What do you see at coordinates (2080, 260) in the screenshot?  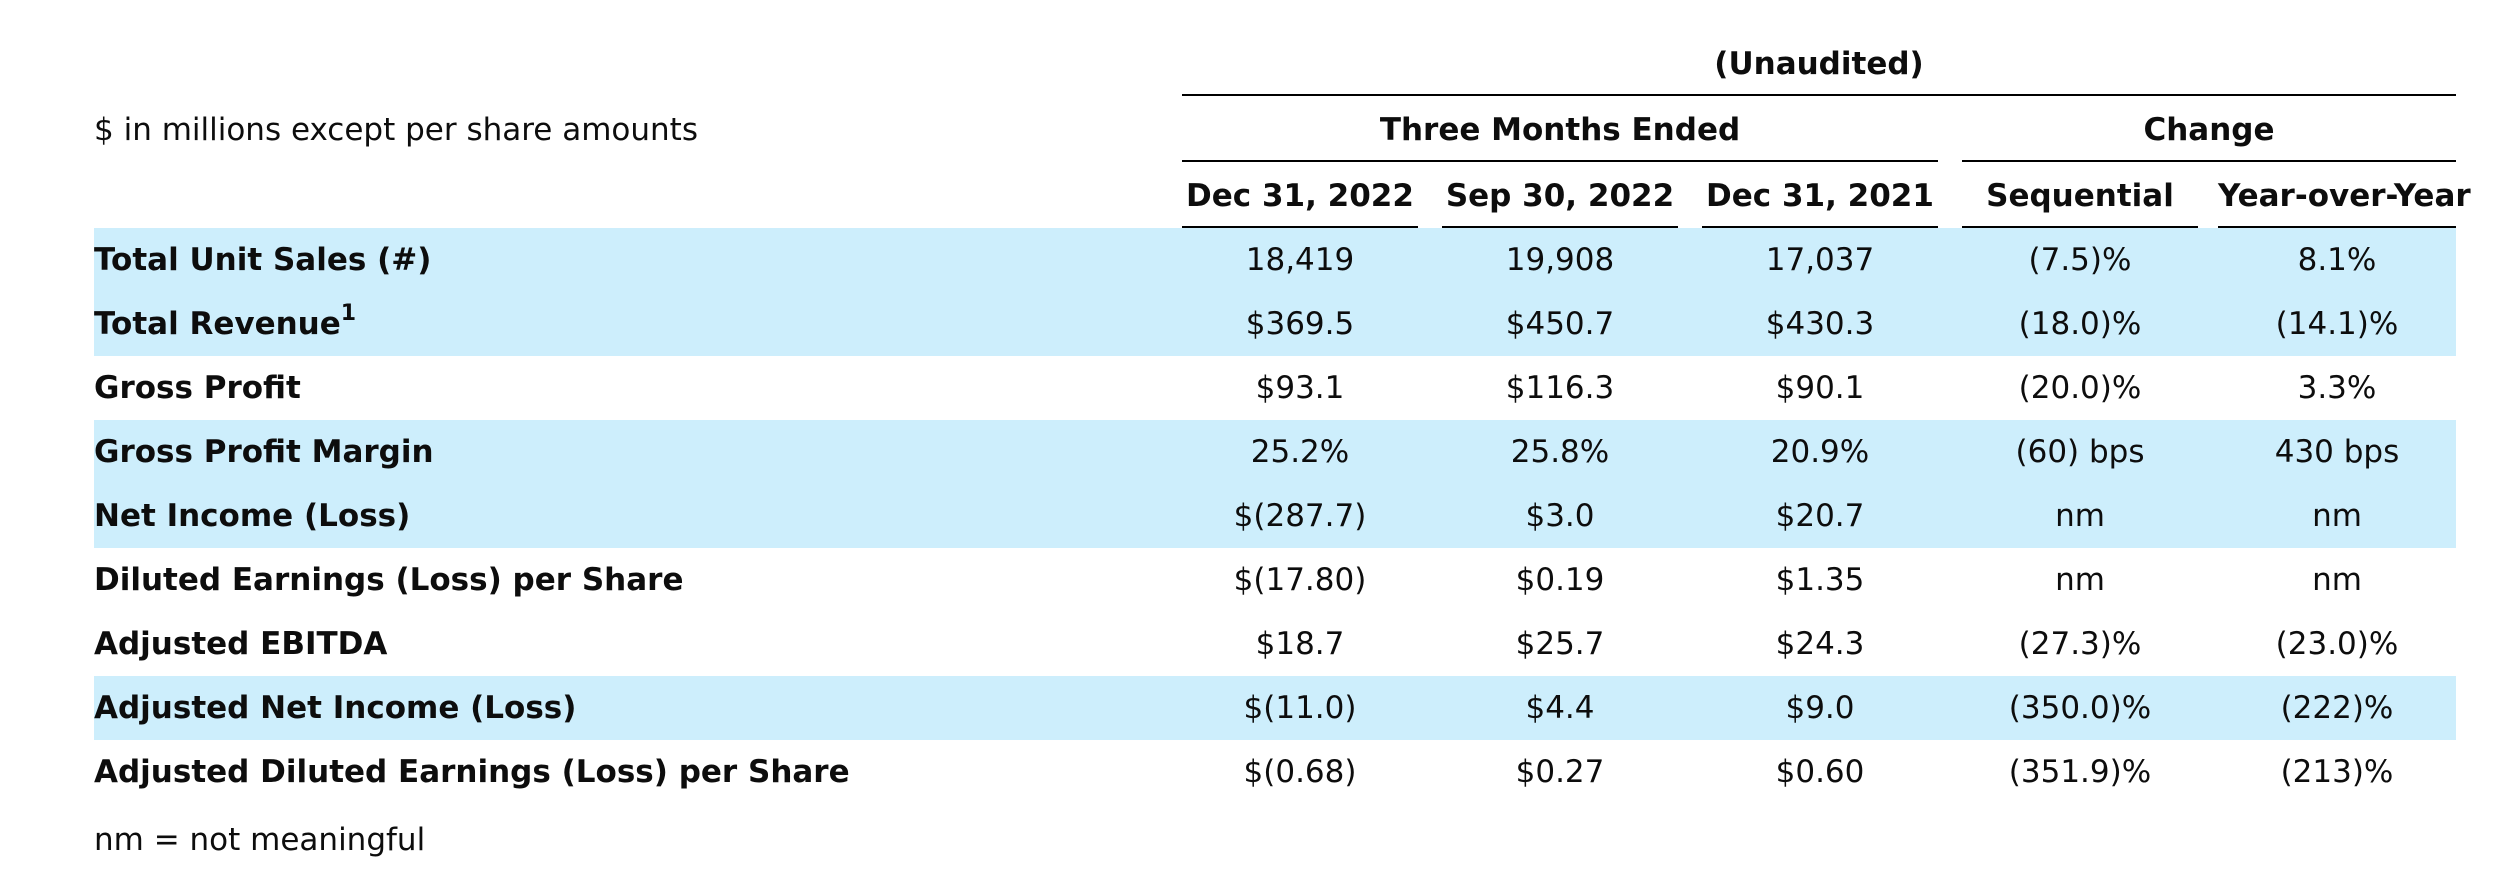 I see `value-sequential: (7.5)%` at bounding box center [2080, 260].